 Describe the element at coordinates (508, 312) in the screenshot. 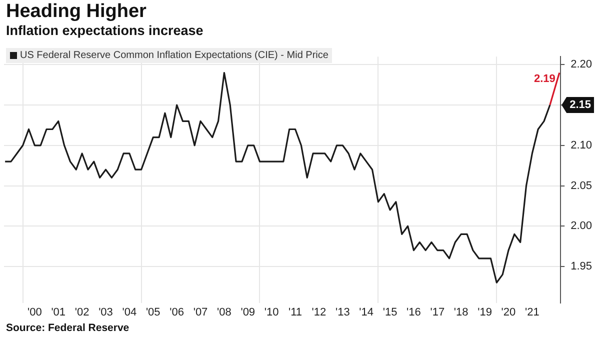

I see `x-tick-label: '20` at that location.